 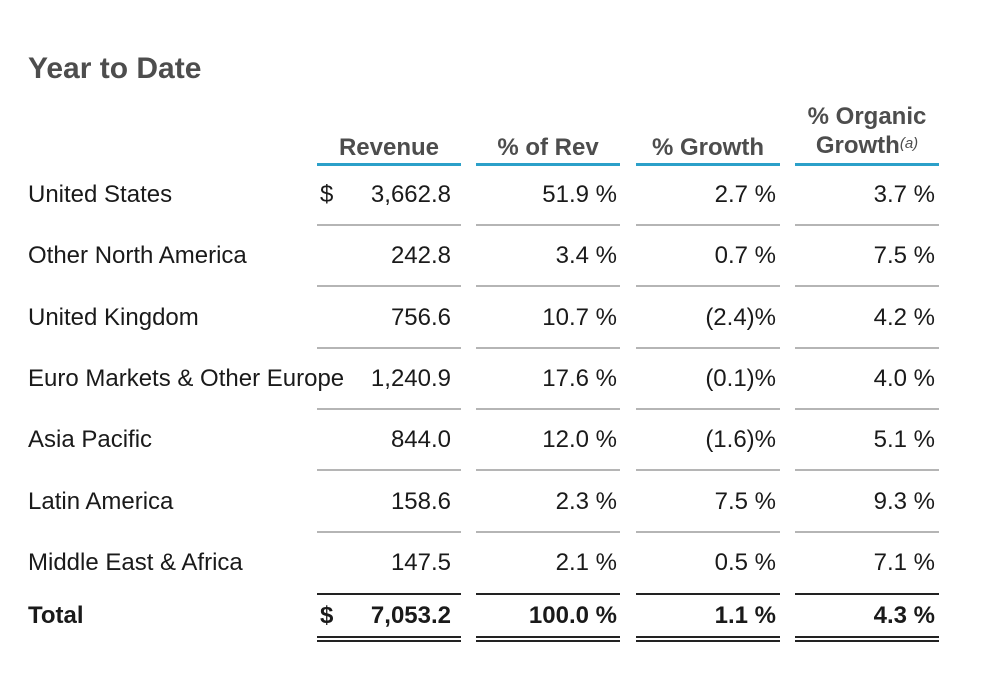 I want to click on col-header-organic-growth: % Organic Growth(a), so click(x=867, y=131).